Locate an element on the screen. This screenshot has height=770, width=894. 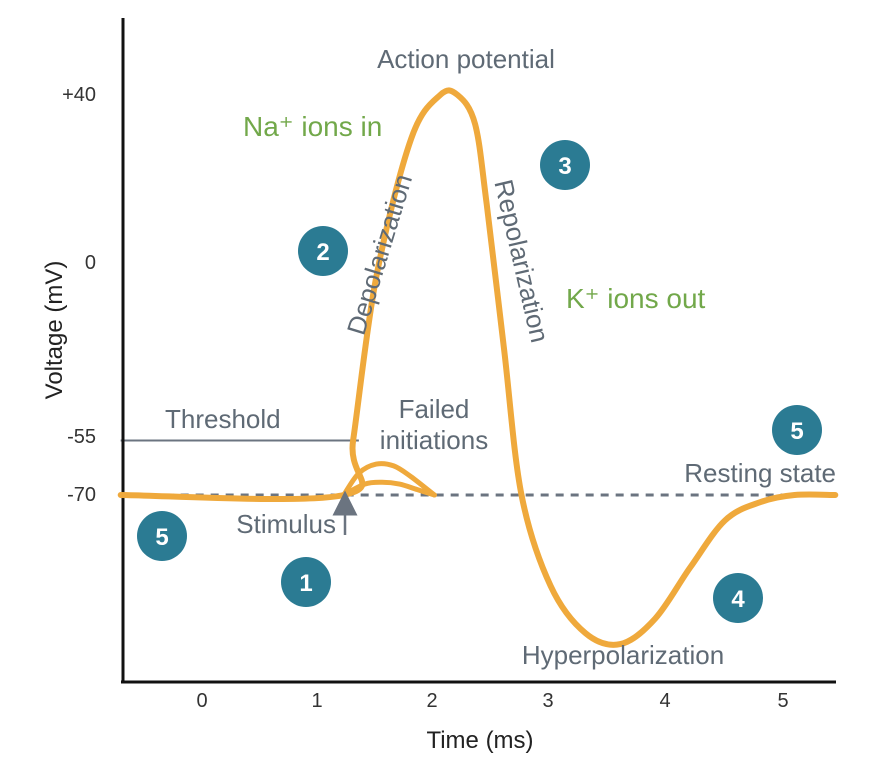
phase-badge-4-number: 4 is located at coordinates (738, 599).